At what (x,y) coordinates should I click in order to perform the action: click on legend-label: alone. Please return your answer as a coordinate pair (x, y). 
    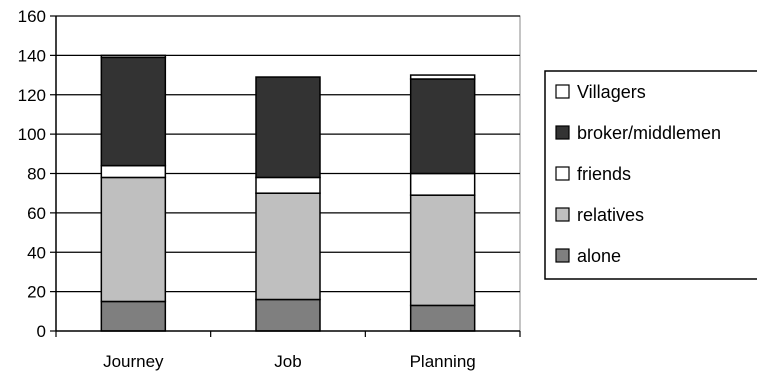
    Looking at the image, I should click on (599, 256).